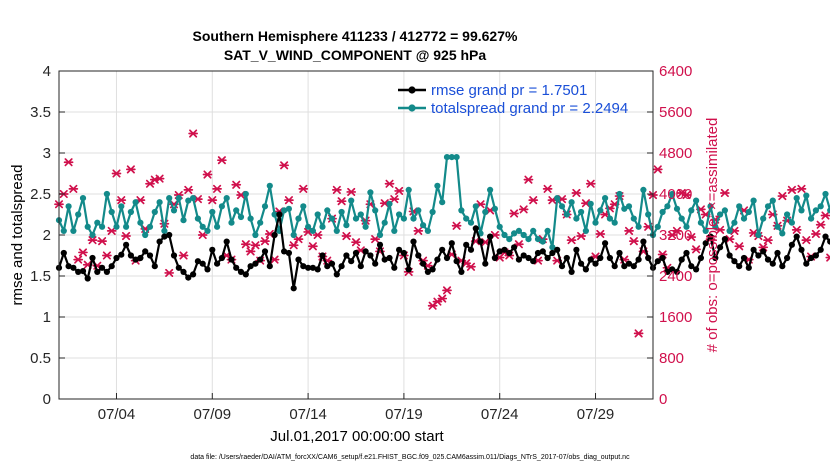 This screenshot has height=470, width=830. What do you see at coordinates (663, 399) in the screenshot?
I see `y-tick-label-right: 0` at bounding box center [663, 399].